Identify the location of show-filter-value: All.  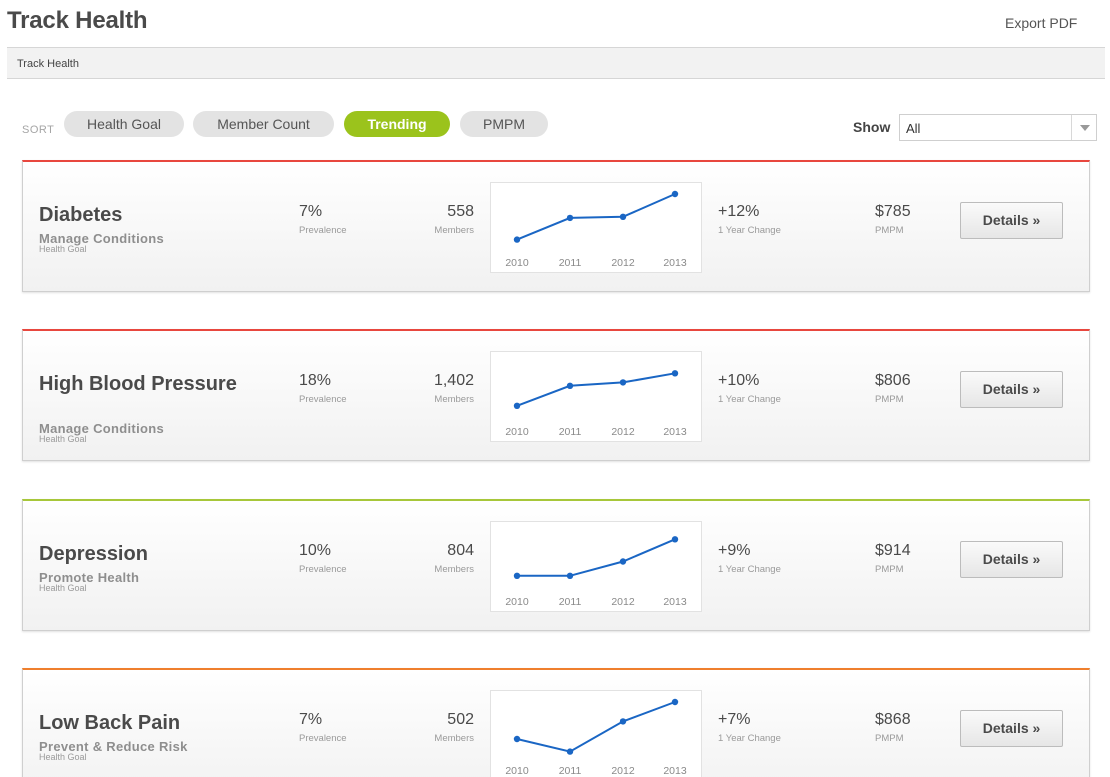
(913, 128).